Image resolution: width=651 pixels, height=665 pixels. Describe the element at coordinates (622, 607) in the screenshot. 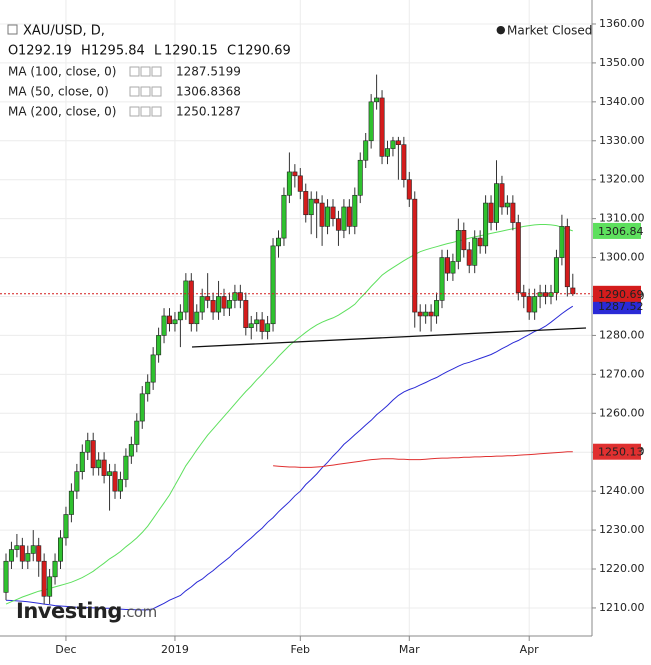

I see `y-tick-label: 1210.00` at that location.